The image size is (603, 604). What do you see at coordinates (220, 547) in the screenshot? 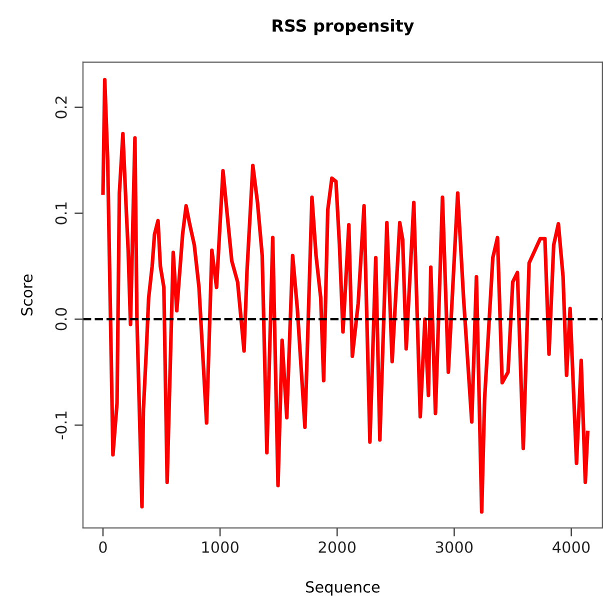
I see `x-tick-label: 1000` at bounding box center [220, 547].